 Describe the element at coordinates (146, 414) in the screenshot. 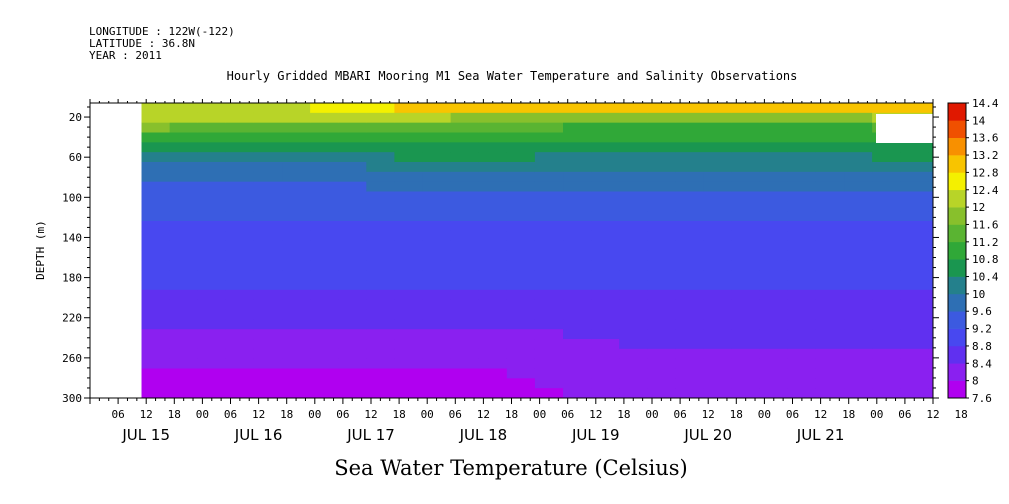

I see `x-hour-label: 12` at that location.